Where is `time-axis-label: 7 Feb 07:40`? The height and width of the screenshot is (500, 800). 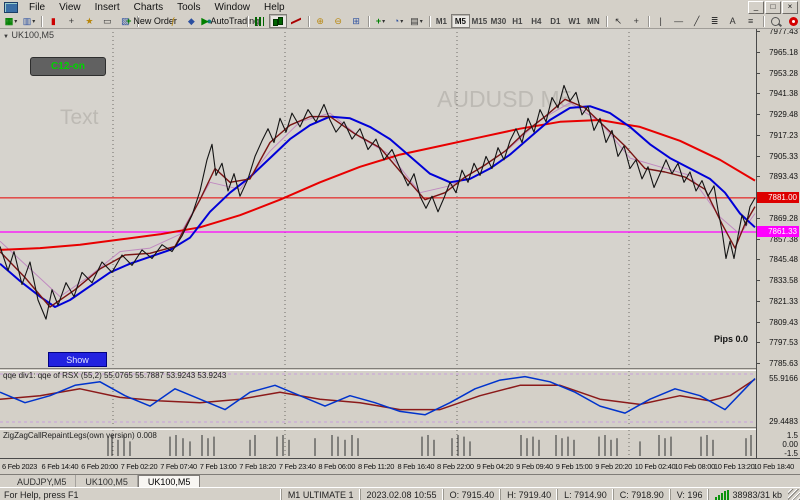
time-axis-label: 7 Feb 07:40 is located at coordinates (178, 466).